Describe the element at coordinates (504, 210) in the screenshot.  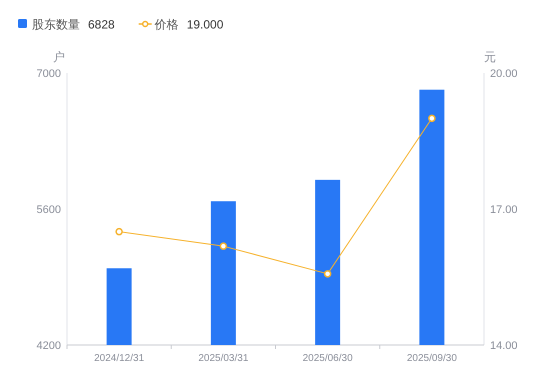
I see `y2-tick-label: 17.00` at that location.